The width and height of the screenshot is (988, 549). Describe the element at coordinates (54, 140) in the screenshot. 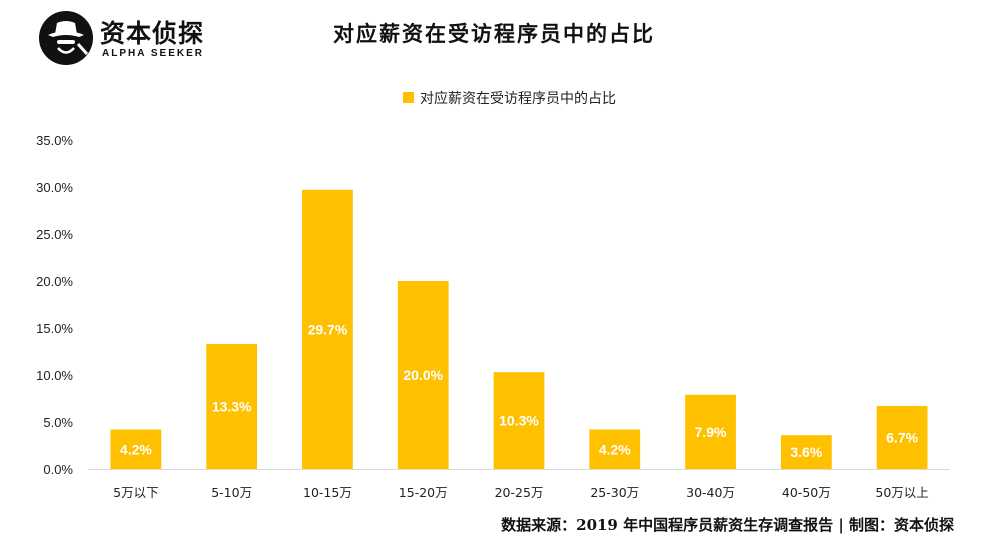

I see `y-tick-label: 35.0%` at that location.